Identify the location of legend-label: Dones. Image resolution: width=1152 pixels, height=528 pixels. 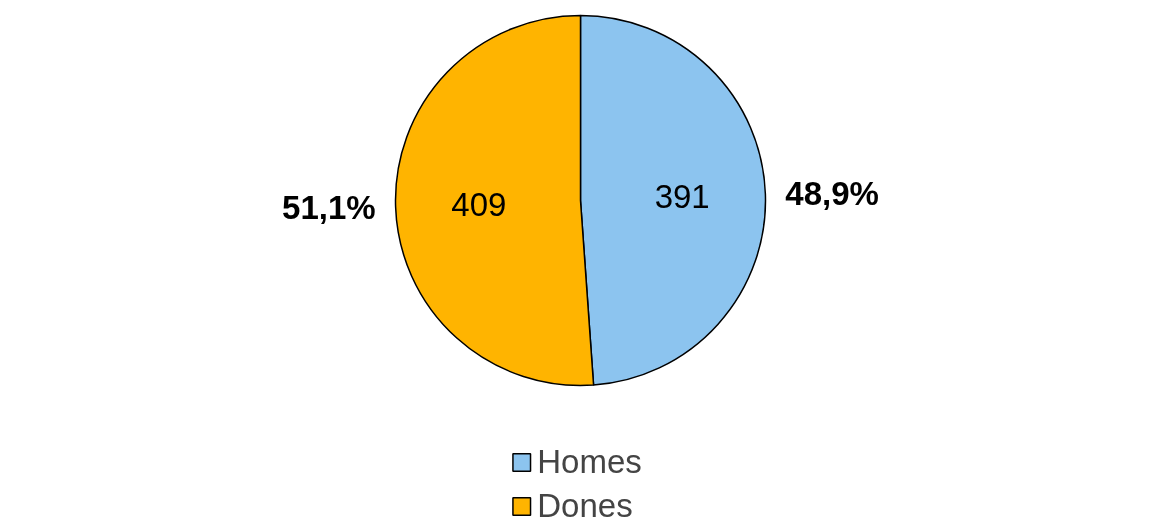
(585, 506).